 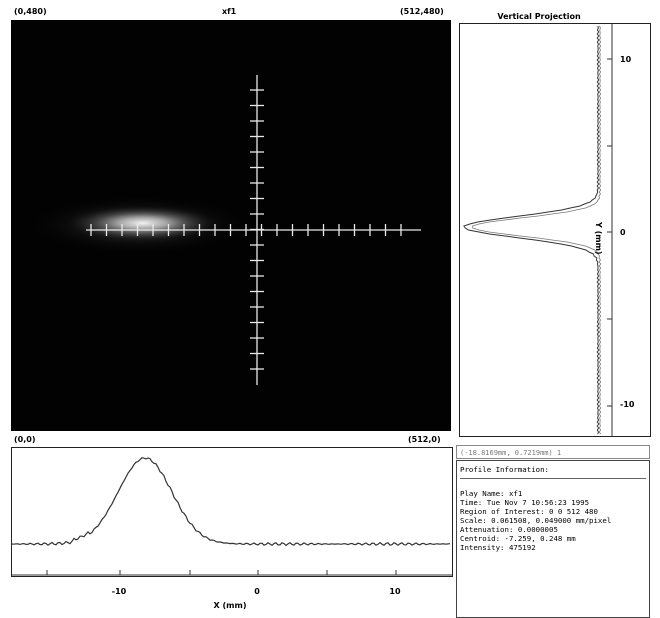 What do you see at coordinates (623, 232) in the screenshot?
I see `y-tick-0: 0` at bounding box center [623, 232].